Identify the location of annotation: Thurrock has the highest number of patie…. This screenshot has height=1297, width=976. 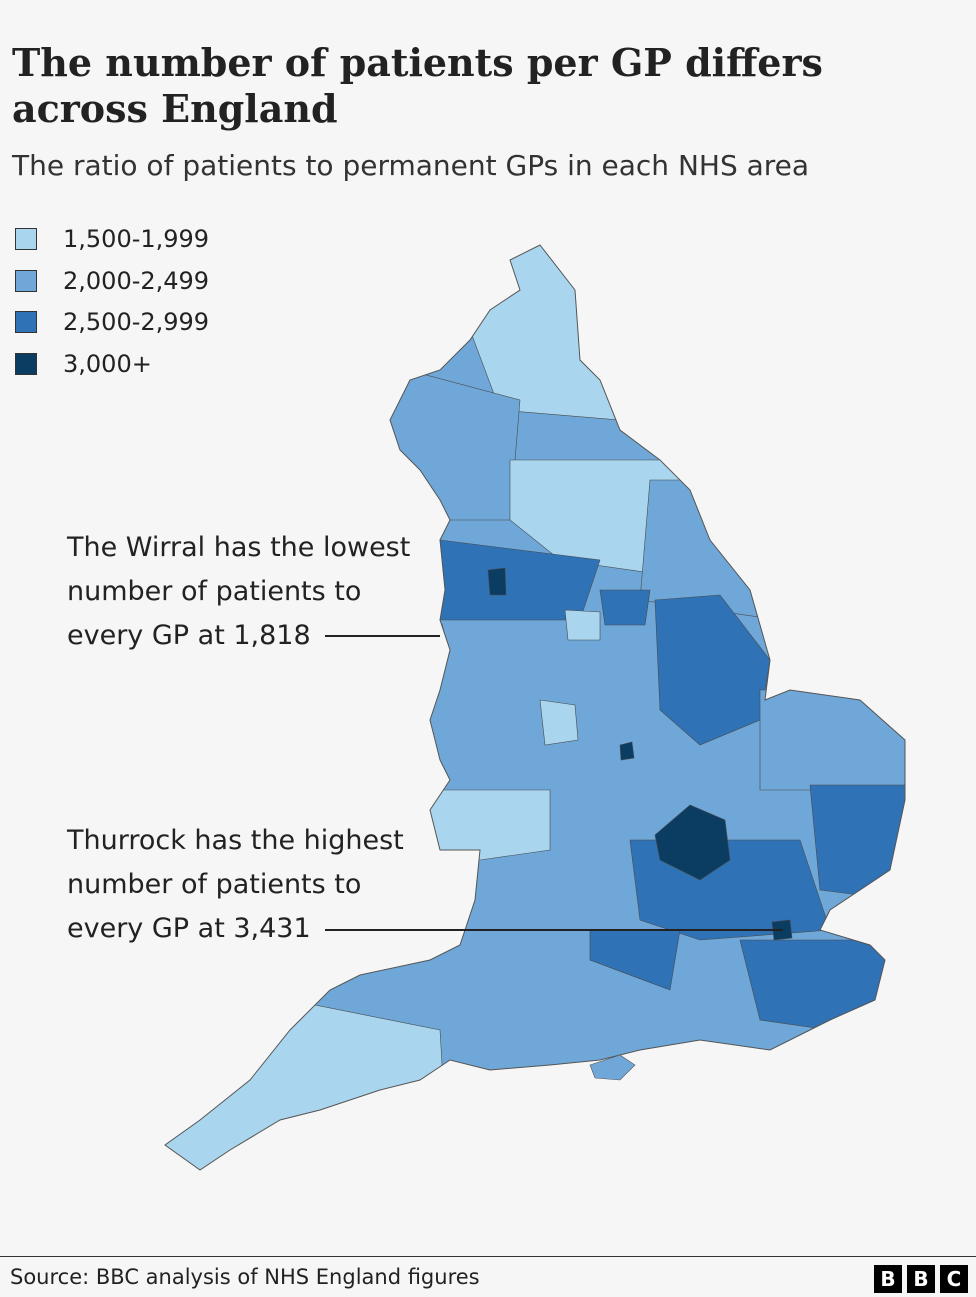
(235, 884).